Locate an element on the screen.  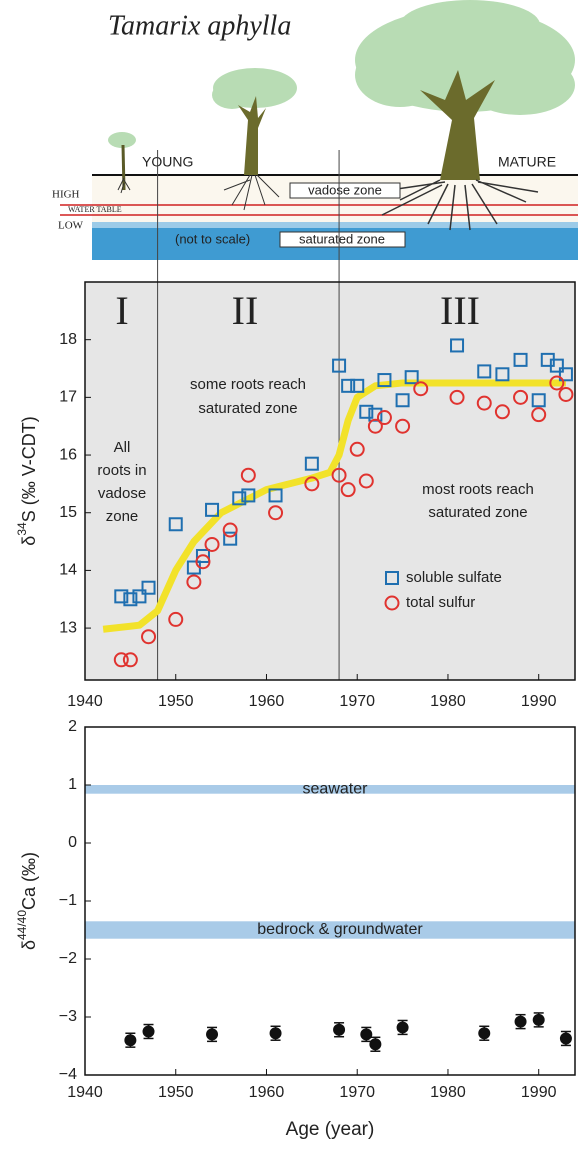
legend-marker is located at coordinates (392, 578).